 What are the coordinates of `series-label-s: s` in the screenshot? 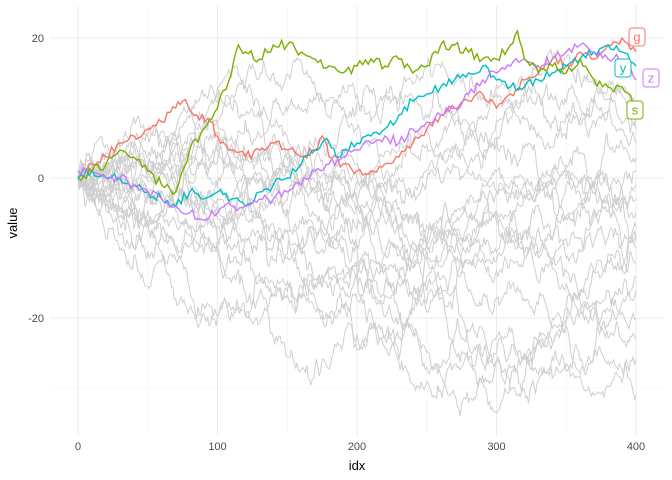 It's located at (635, 110).